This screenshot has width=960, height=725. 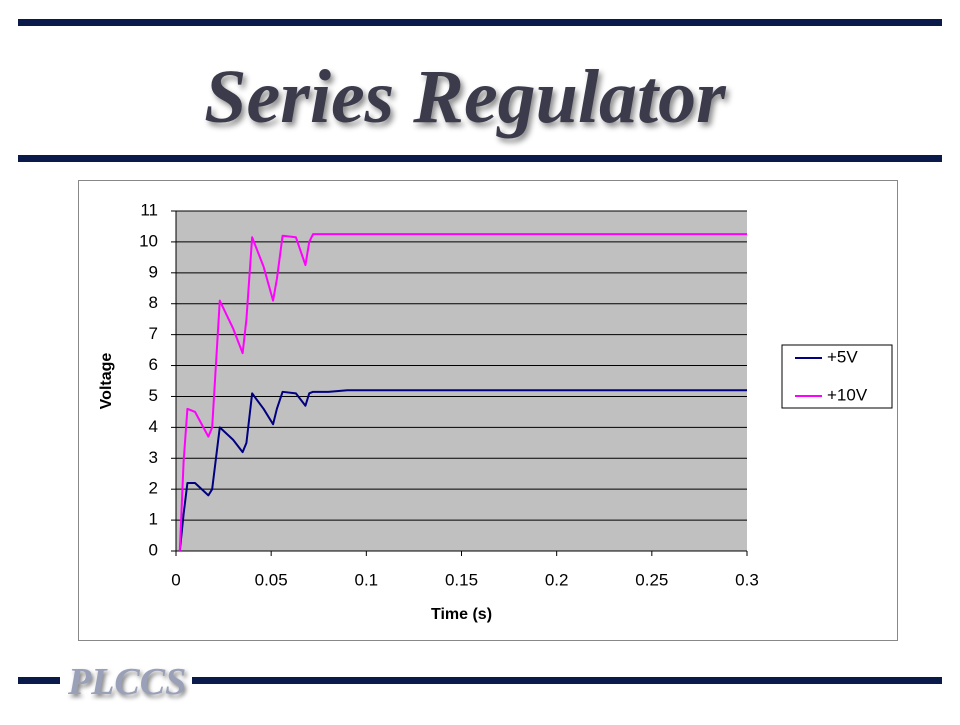 What do you see at coordinates (557, 579) in the screenshot?
I see `x-tick-label: 0.2` at bounding box center [557, 579].